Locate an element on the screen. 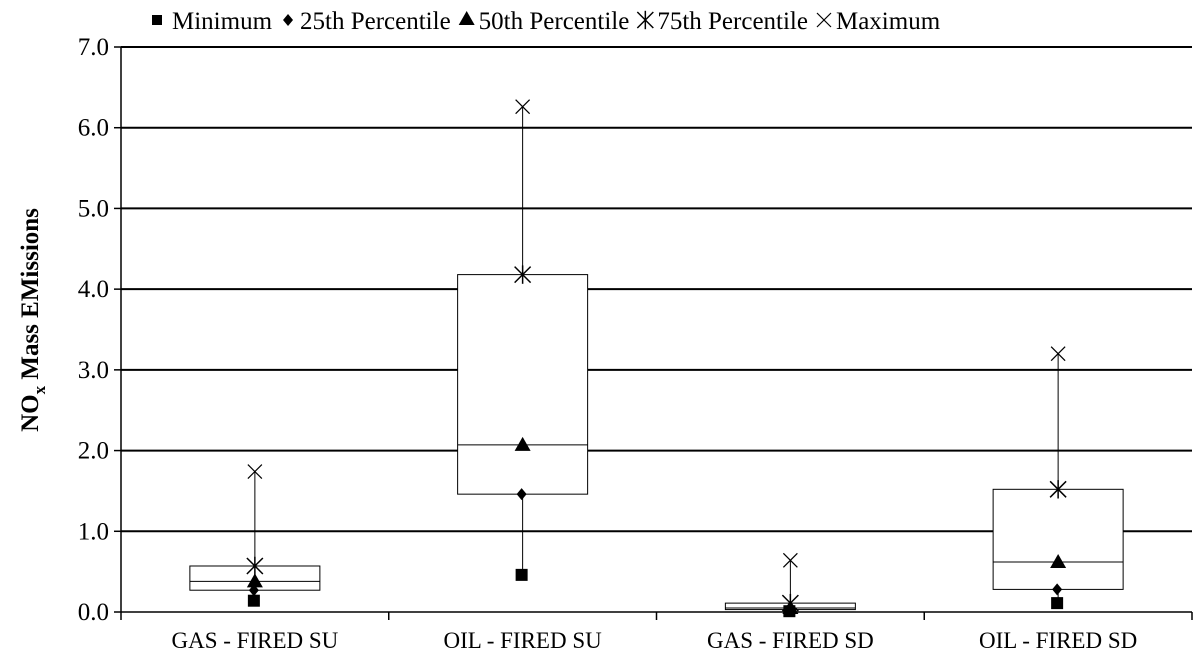 The height and width of the screenshot is (662, 1196). y-tick-label: 5.0 is located at coordinates (93, 208).